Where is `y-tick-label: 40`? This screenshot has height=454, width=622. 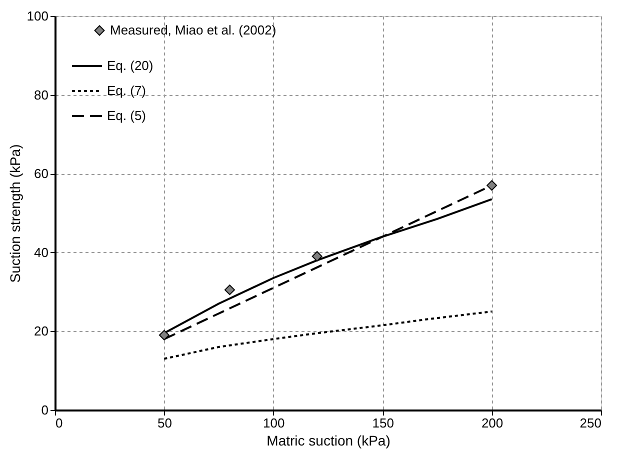
y-tick-label: 40 is located at coordinates (41, 252).